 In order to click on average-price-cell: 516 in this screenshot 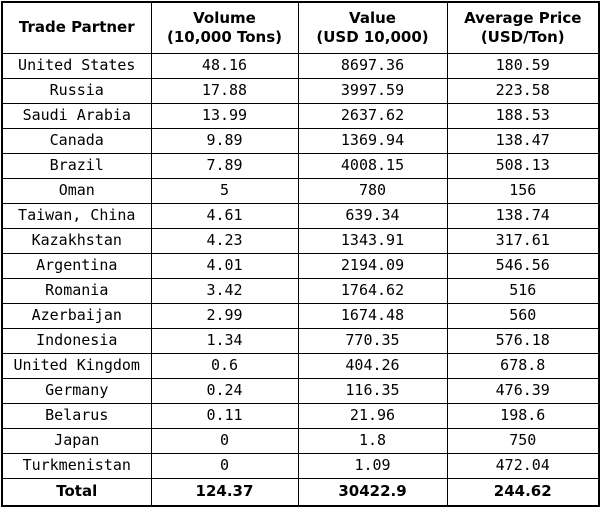, I will do `click(523, 290)`.